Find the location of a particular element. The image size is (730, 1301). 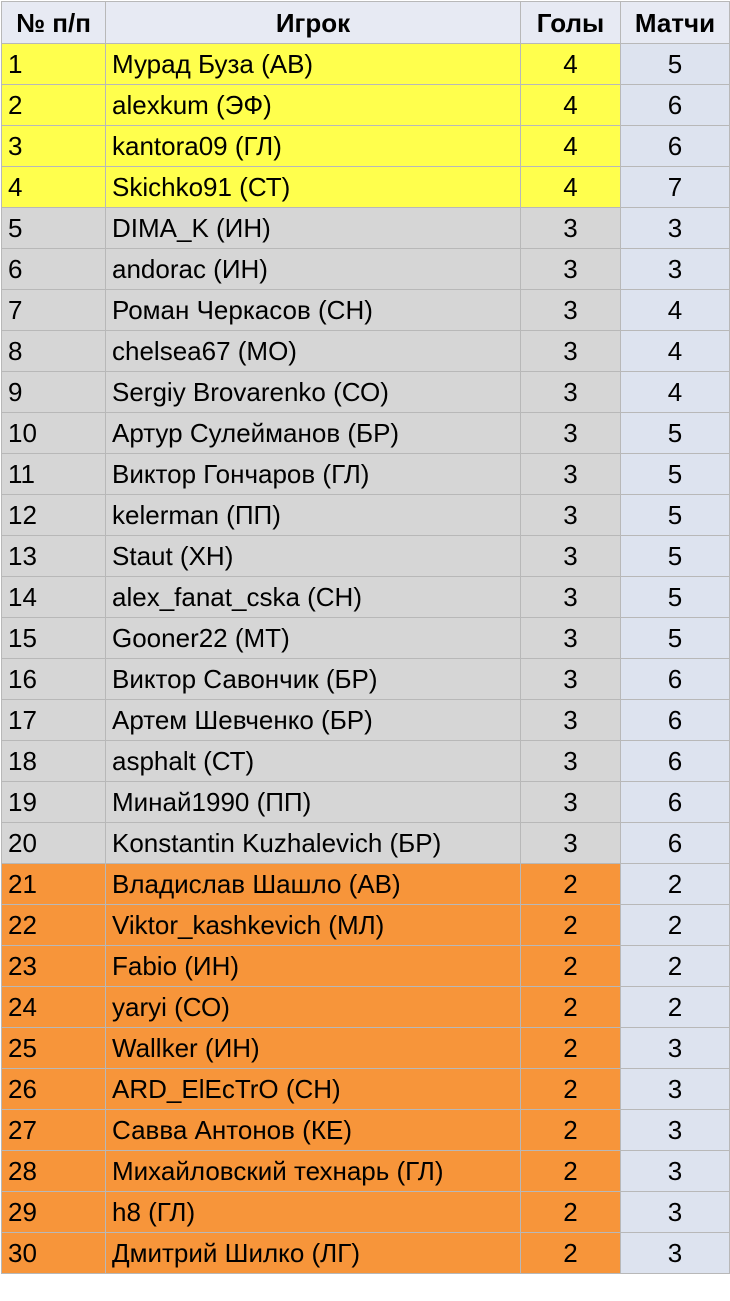

row-number: 18 is located at coordinates (53, 761).